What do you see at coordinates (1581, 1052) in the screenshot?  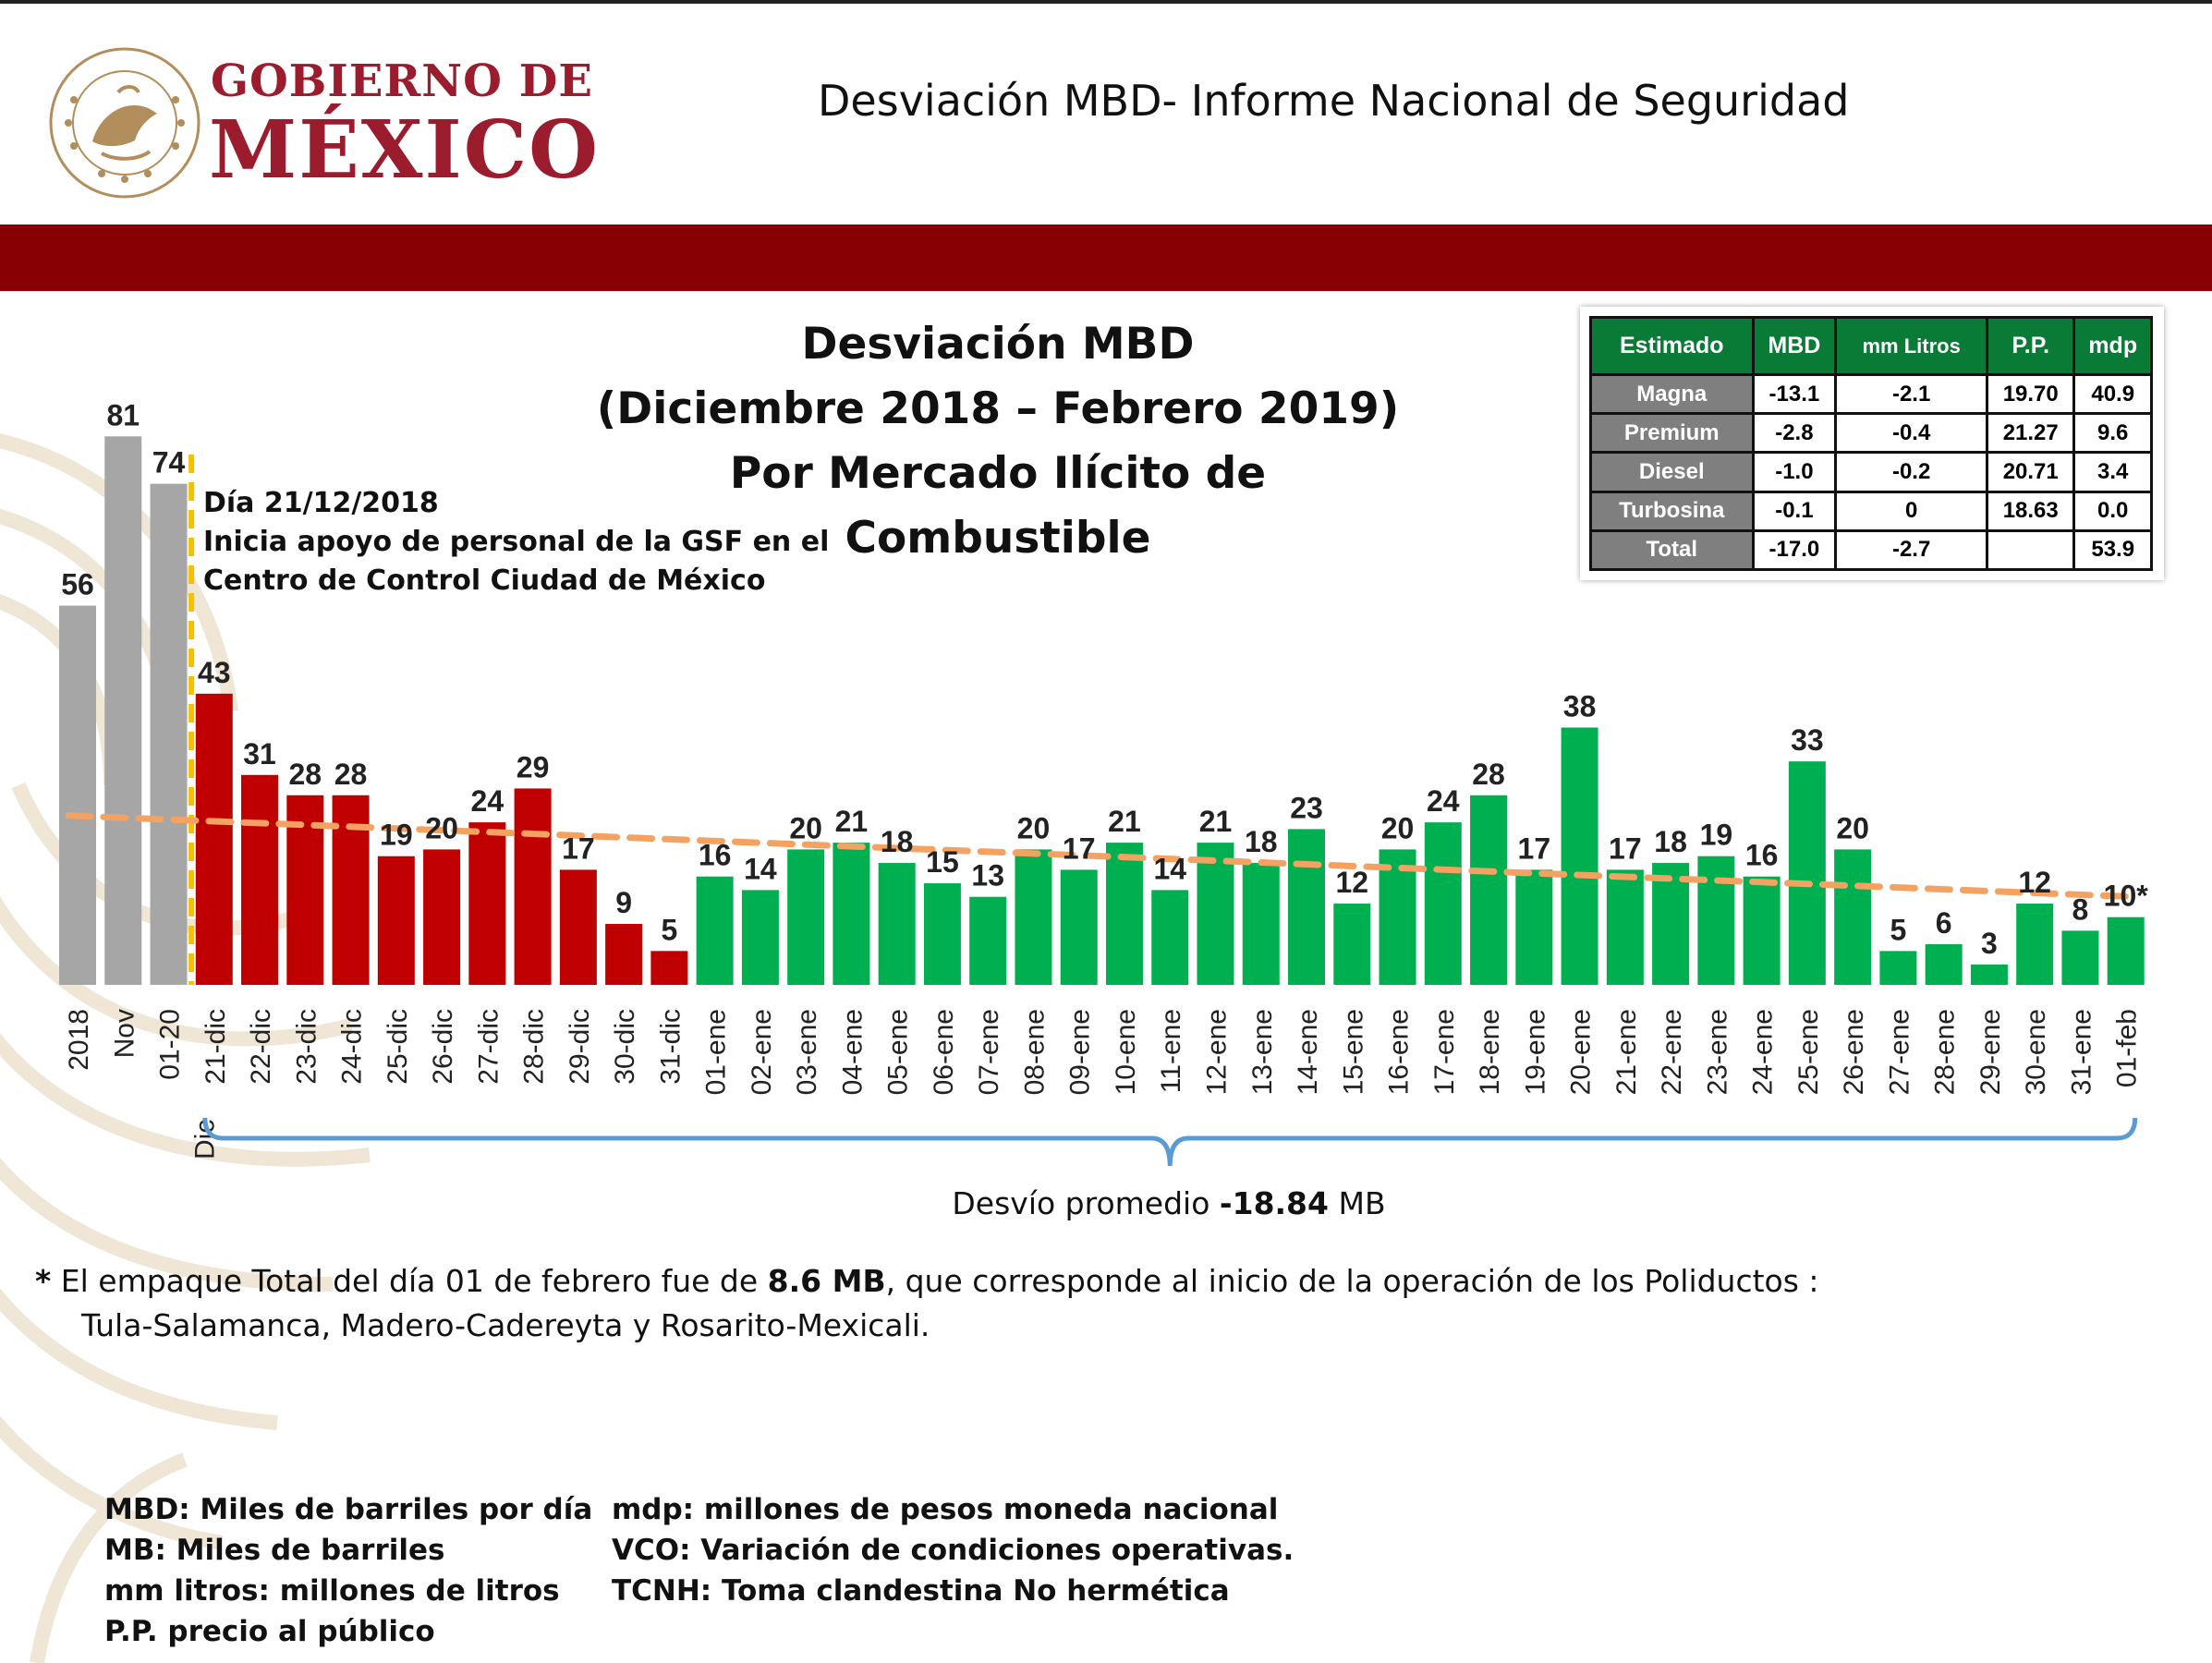 I see `x-tick-label: 20-ene` at bounding box center [1581, 1052].